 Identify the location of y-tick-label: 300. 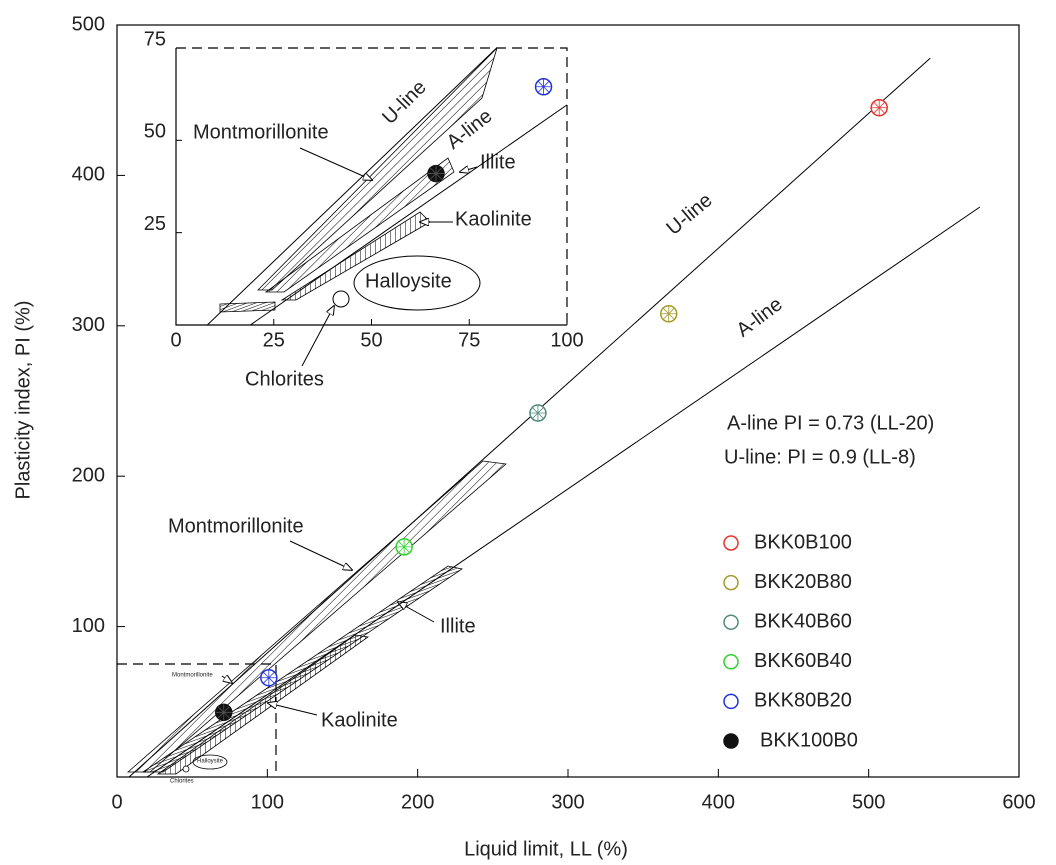
(88, 325).